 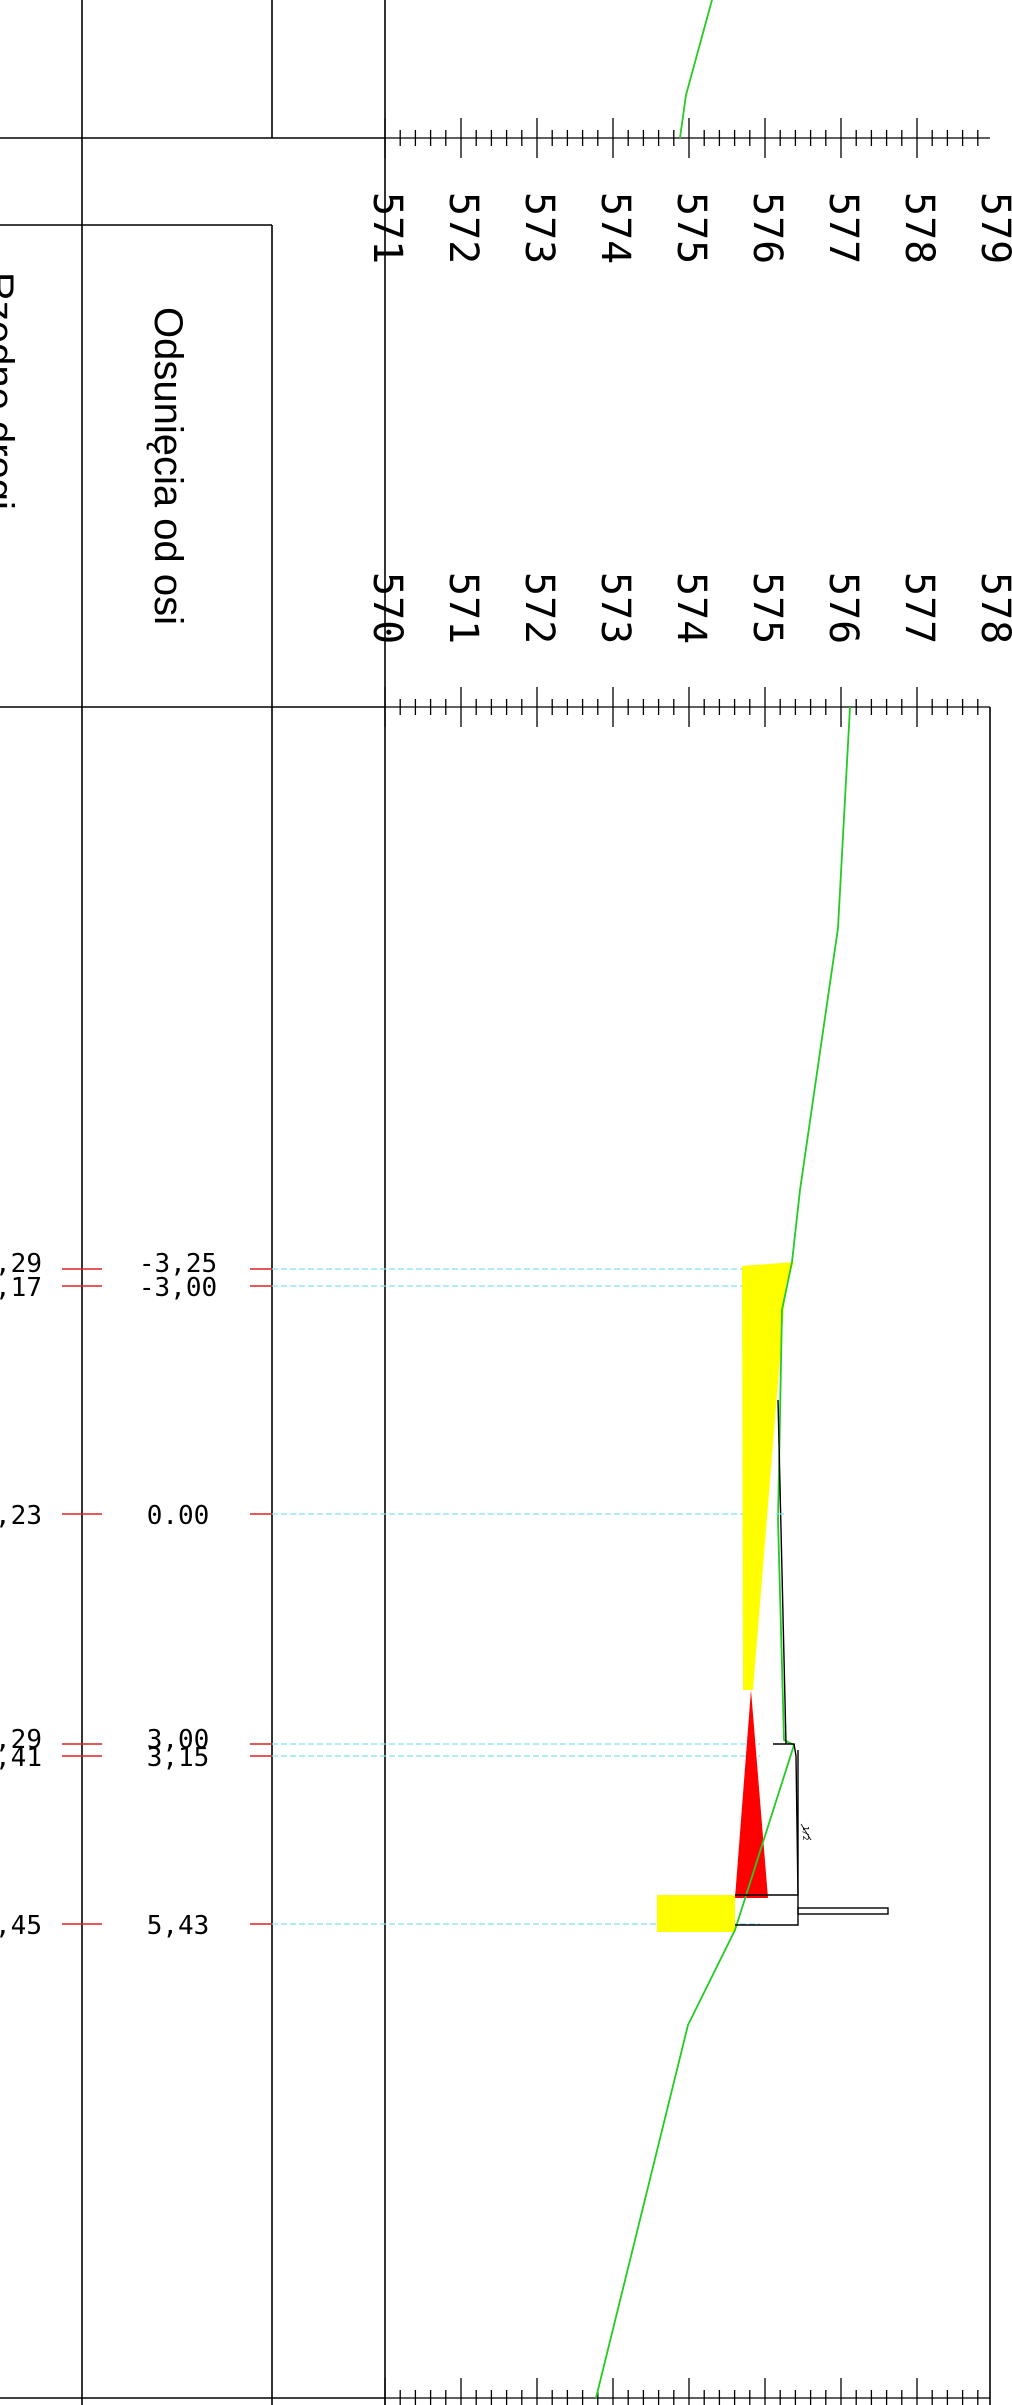 I want to click on curb-body, so click(x=767, y=1838).